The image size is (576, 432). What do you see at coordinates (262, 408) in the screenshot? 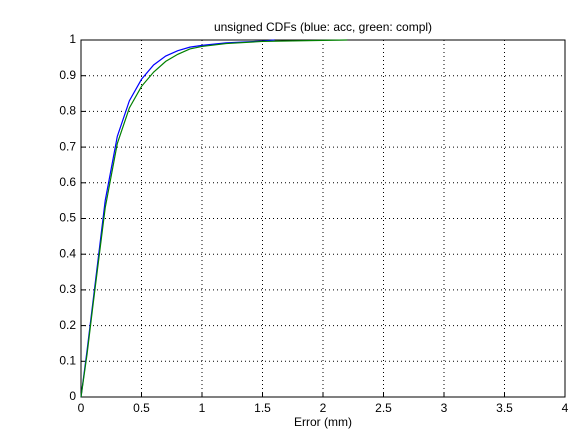
I see `x-tick-label: 1.5` at bounding box center [262, 408].